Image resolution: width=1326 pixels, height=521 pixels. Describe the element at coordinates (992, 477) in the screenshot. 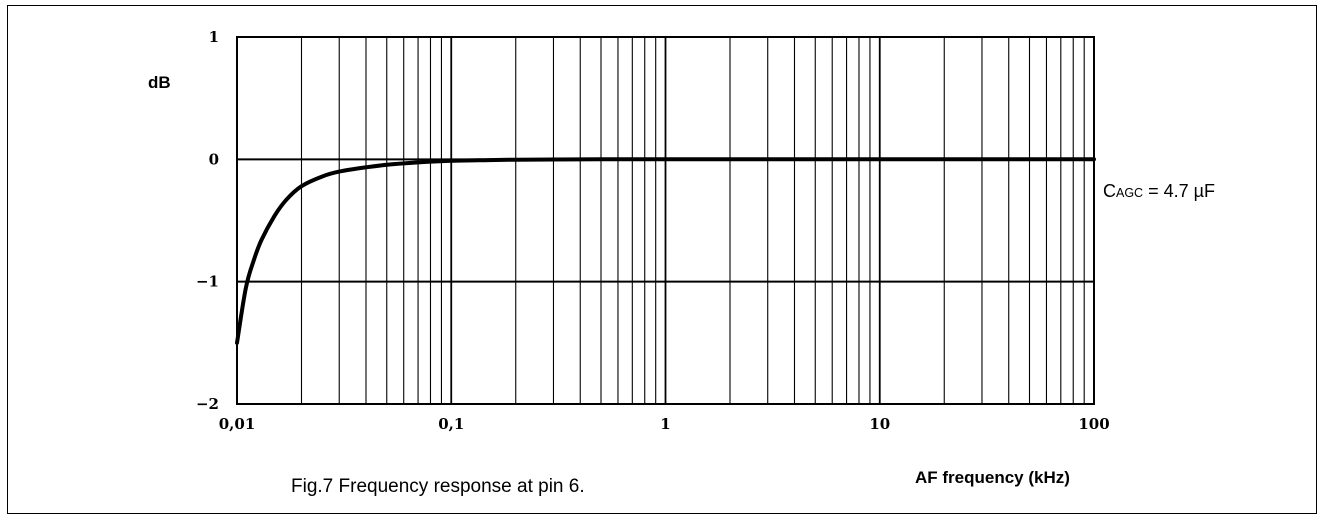

I see `x-axis-label: AF frequency (kHz)` at that location.